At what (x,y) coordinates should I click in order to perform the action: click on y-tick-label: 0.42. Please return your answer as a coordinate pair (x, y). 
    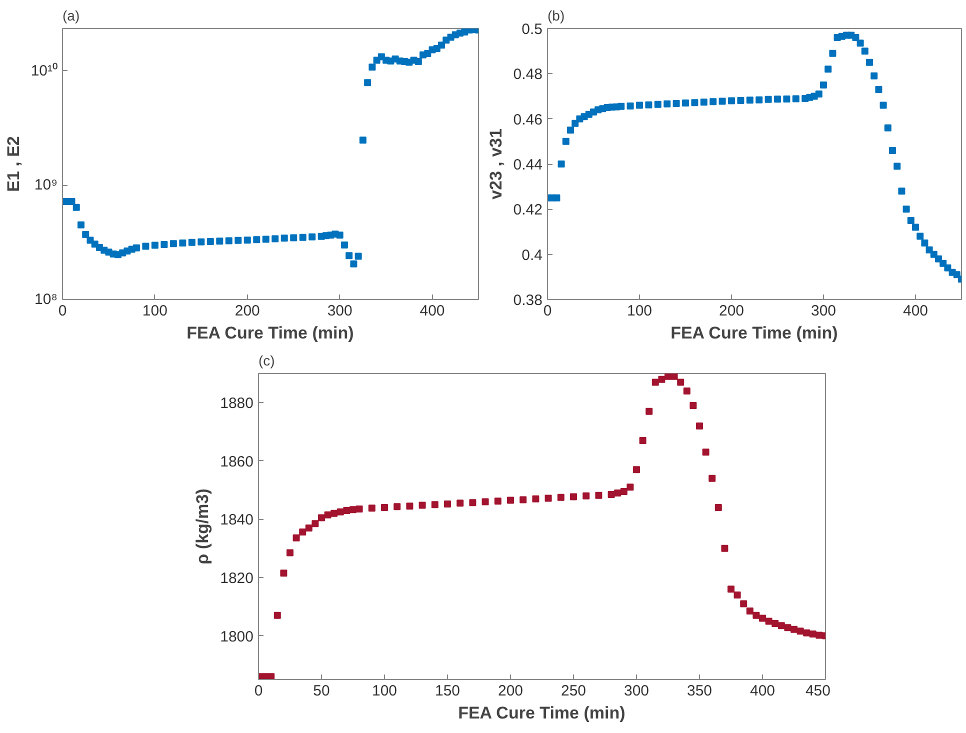
    Looking at the image, I should click on (528, 210).